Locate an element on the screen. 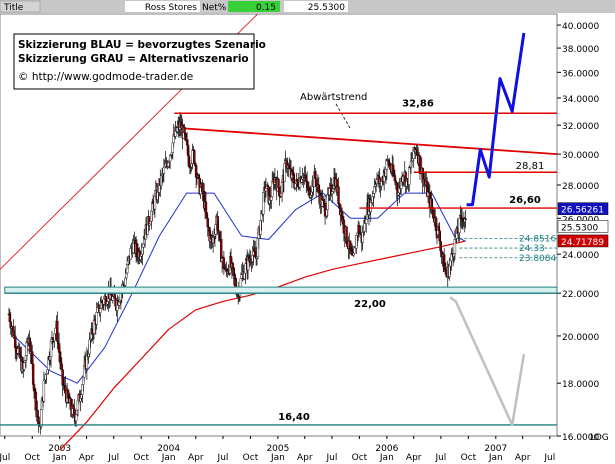 Image resolution: width=615 pixels, height=464 pixels. level-label: 22,00 is located at coordinates (370, 304).